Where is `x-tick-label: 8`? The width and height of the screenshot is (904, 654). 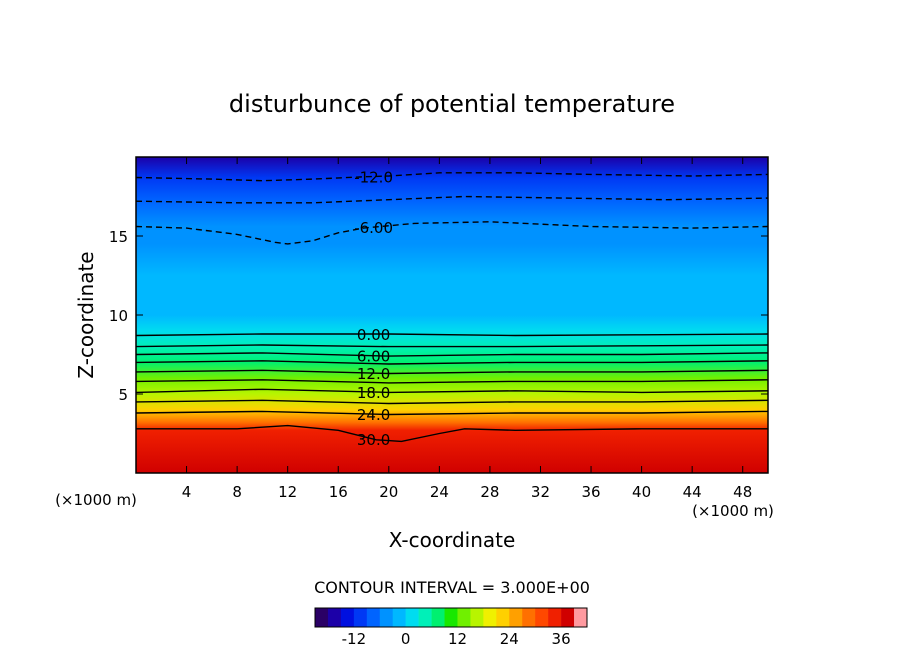 x-tick-label: 8 is located at coordinates (237, 492).